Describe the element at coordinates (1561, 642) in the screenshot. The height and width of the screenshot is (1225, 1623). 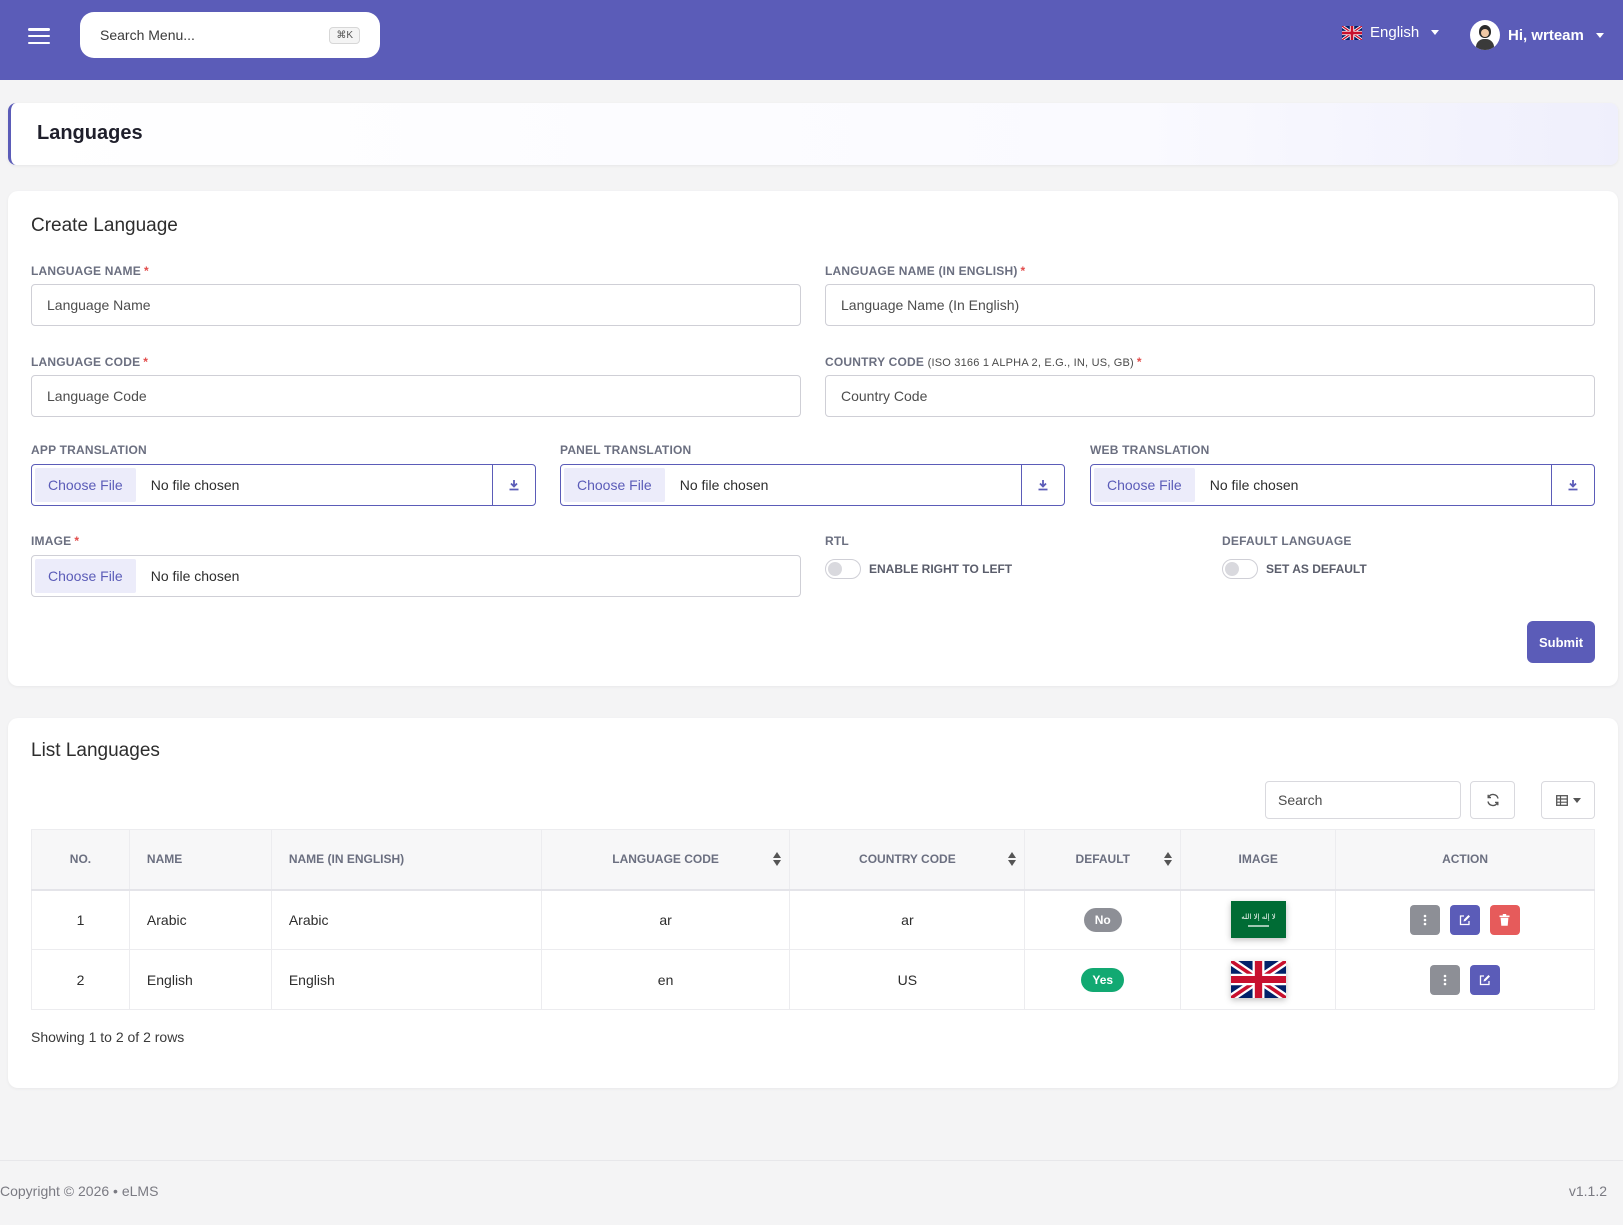
I see `submit-button: Submit` at that location.